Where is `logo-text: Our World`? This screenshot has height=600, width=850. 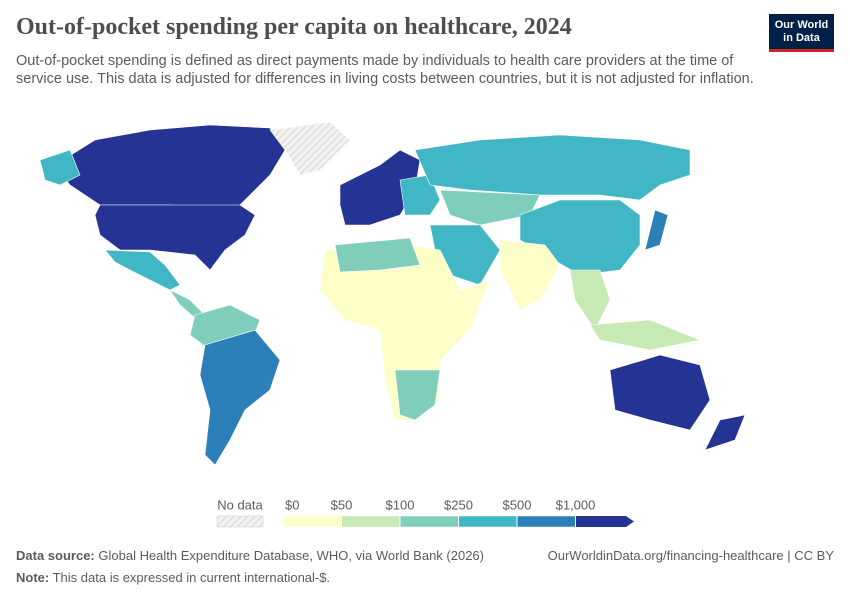 logo-text: Our World is located at coordinates (801, 25).